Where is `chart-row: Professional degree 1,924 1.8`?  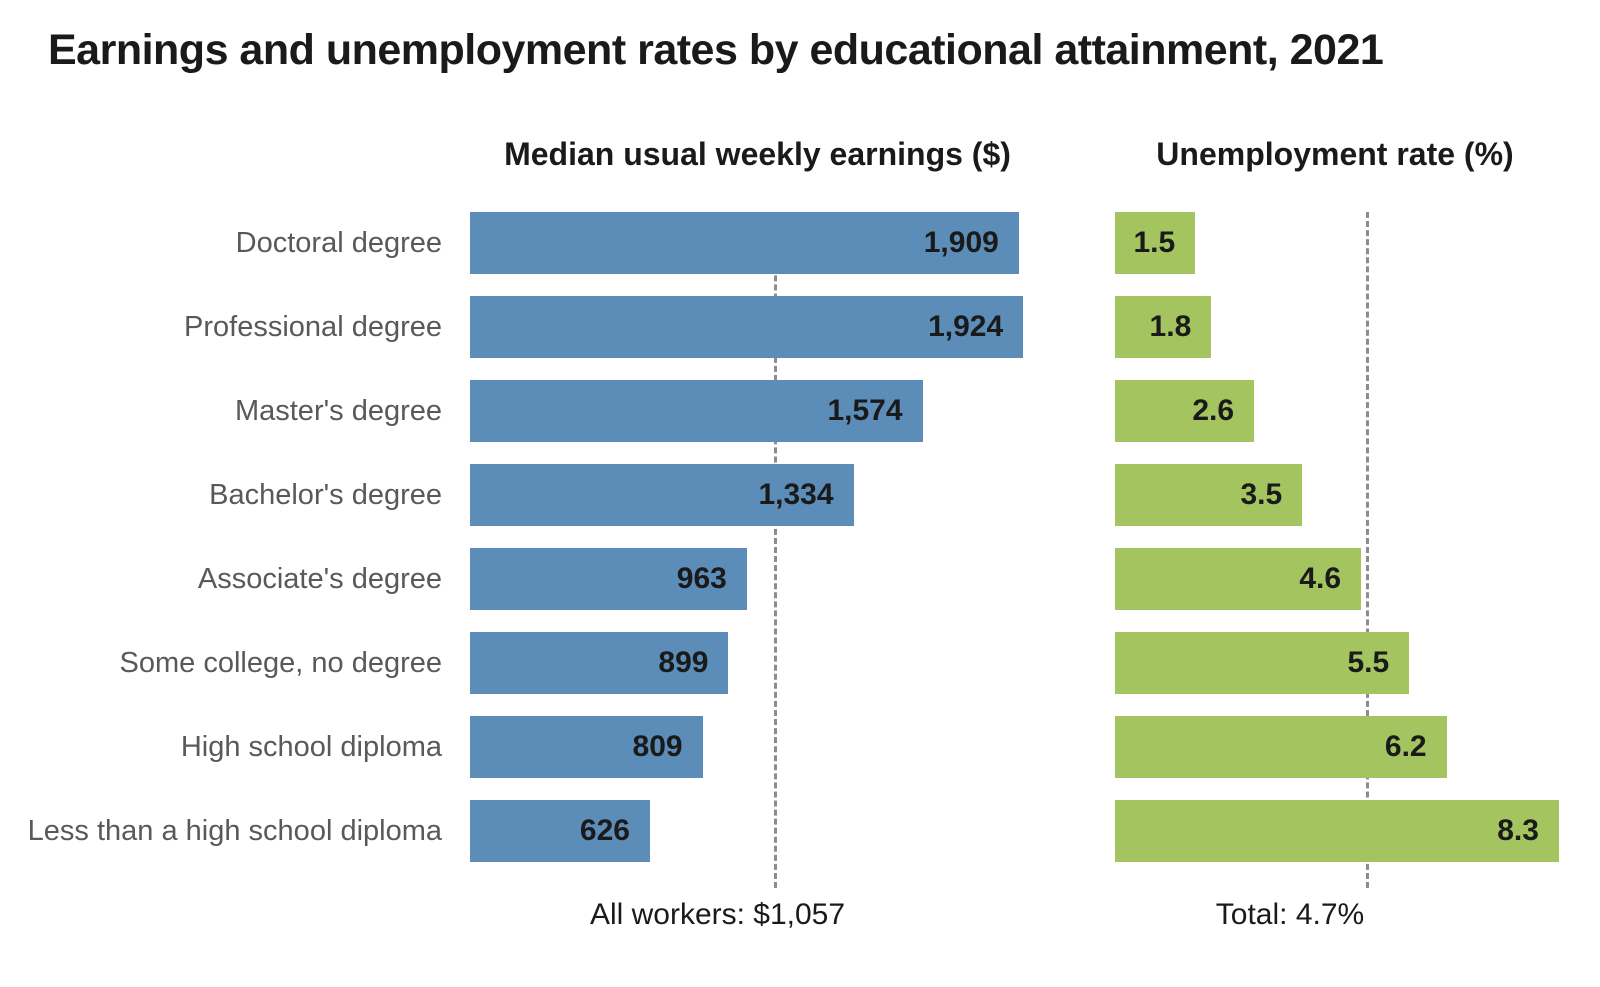 chart-row: Professional degree 1,924 1.8 is located at coordinates (800, 327).